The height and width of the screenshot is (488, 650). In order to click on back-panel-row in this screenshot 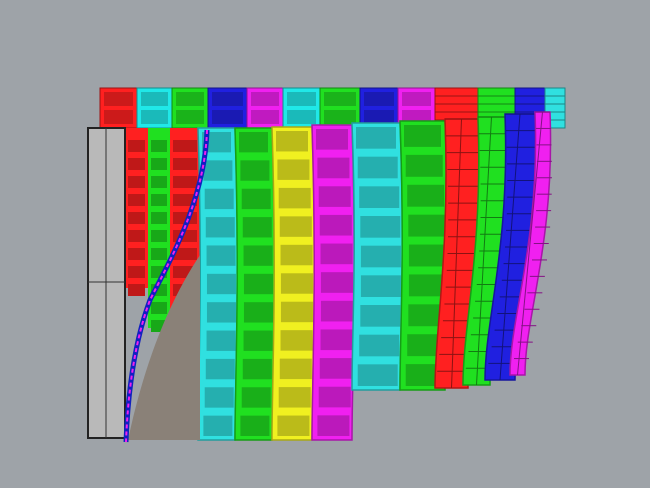, I will do `click(332, 108)`.